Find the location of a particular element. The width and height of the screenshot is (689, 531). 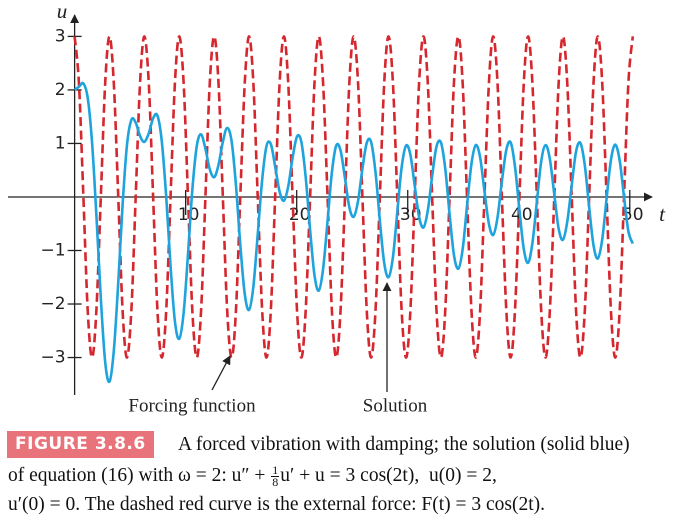

figure-label: FIGURE 3.8.6 is located at coordinates (80, 444).